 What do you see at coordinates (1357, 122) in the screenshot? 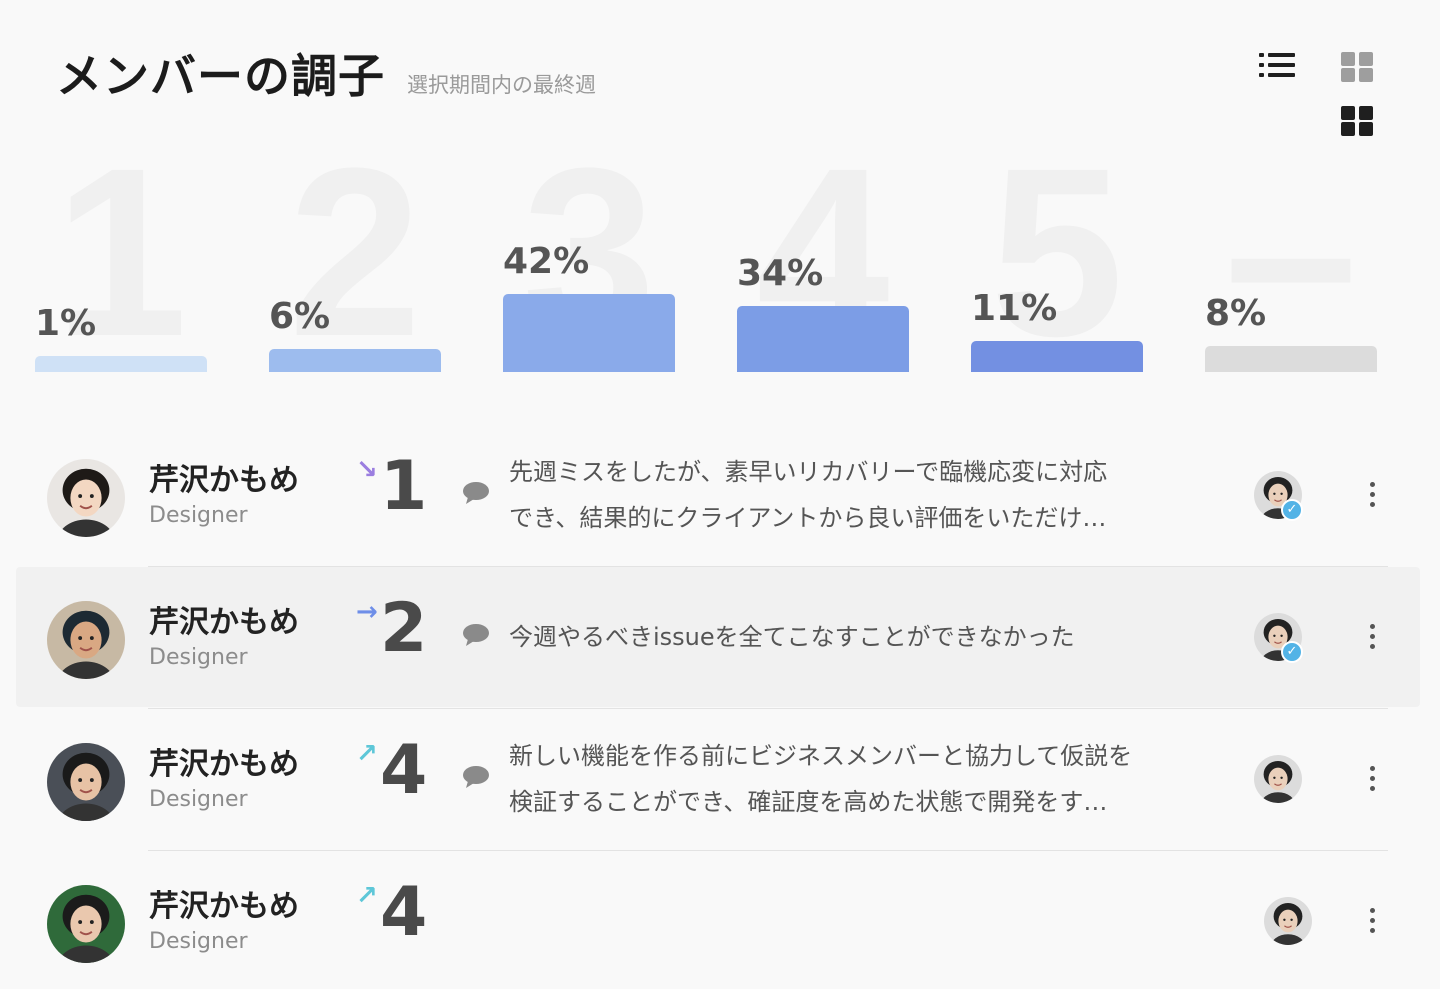
I see `grid-view-button-active` at bounding box center [1357, 122].